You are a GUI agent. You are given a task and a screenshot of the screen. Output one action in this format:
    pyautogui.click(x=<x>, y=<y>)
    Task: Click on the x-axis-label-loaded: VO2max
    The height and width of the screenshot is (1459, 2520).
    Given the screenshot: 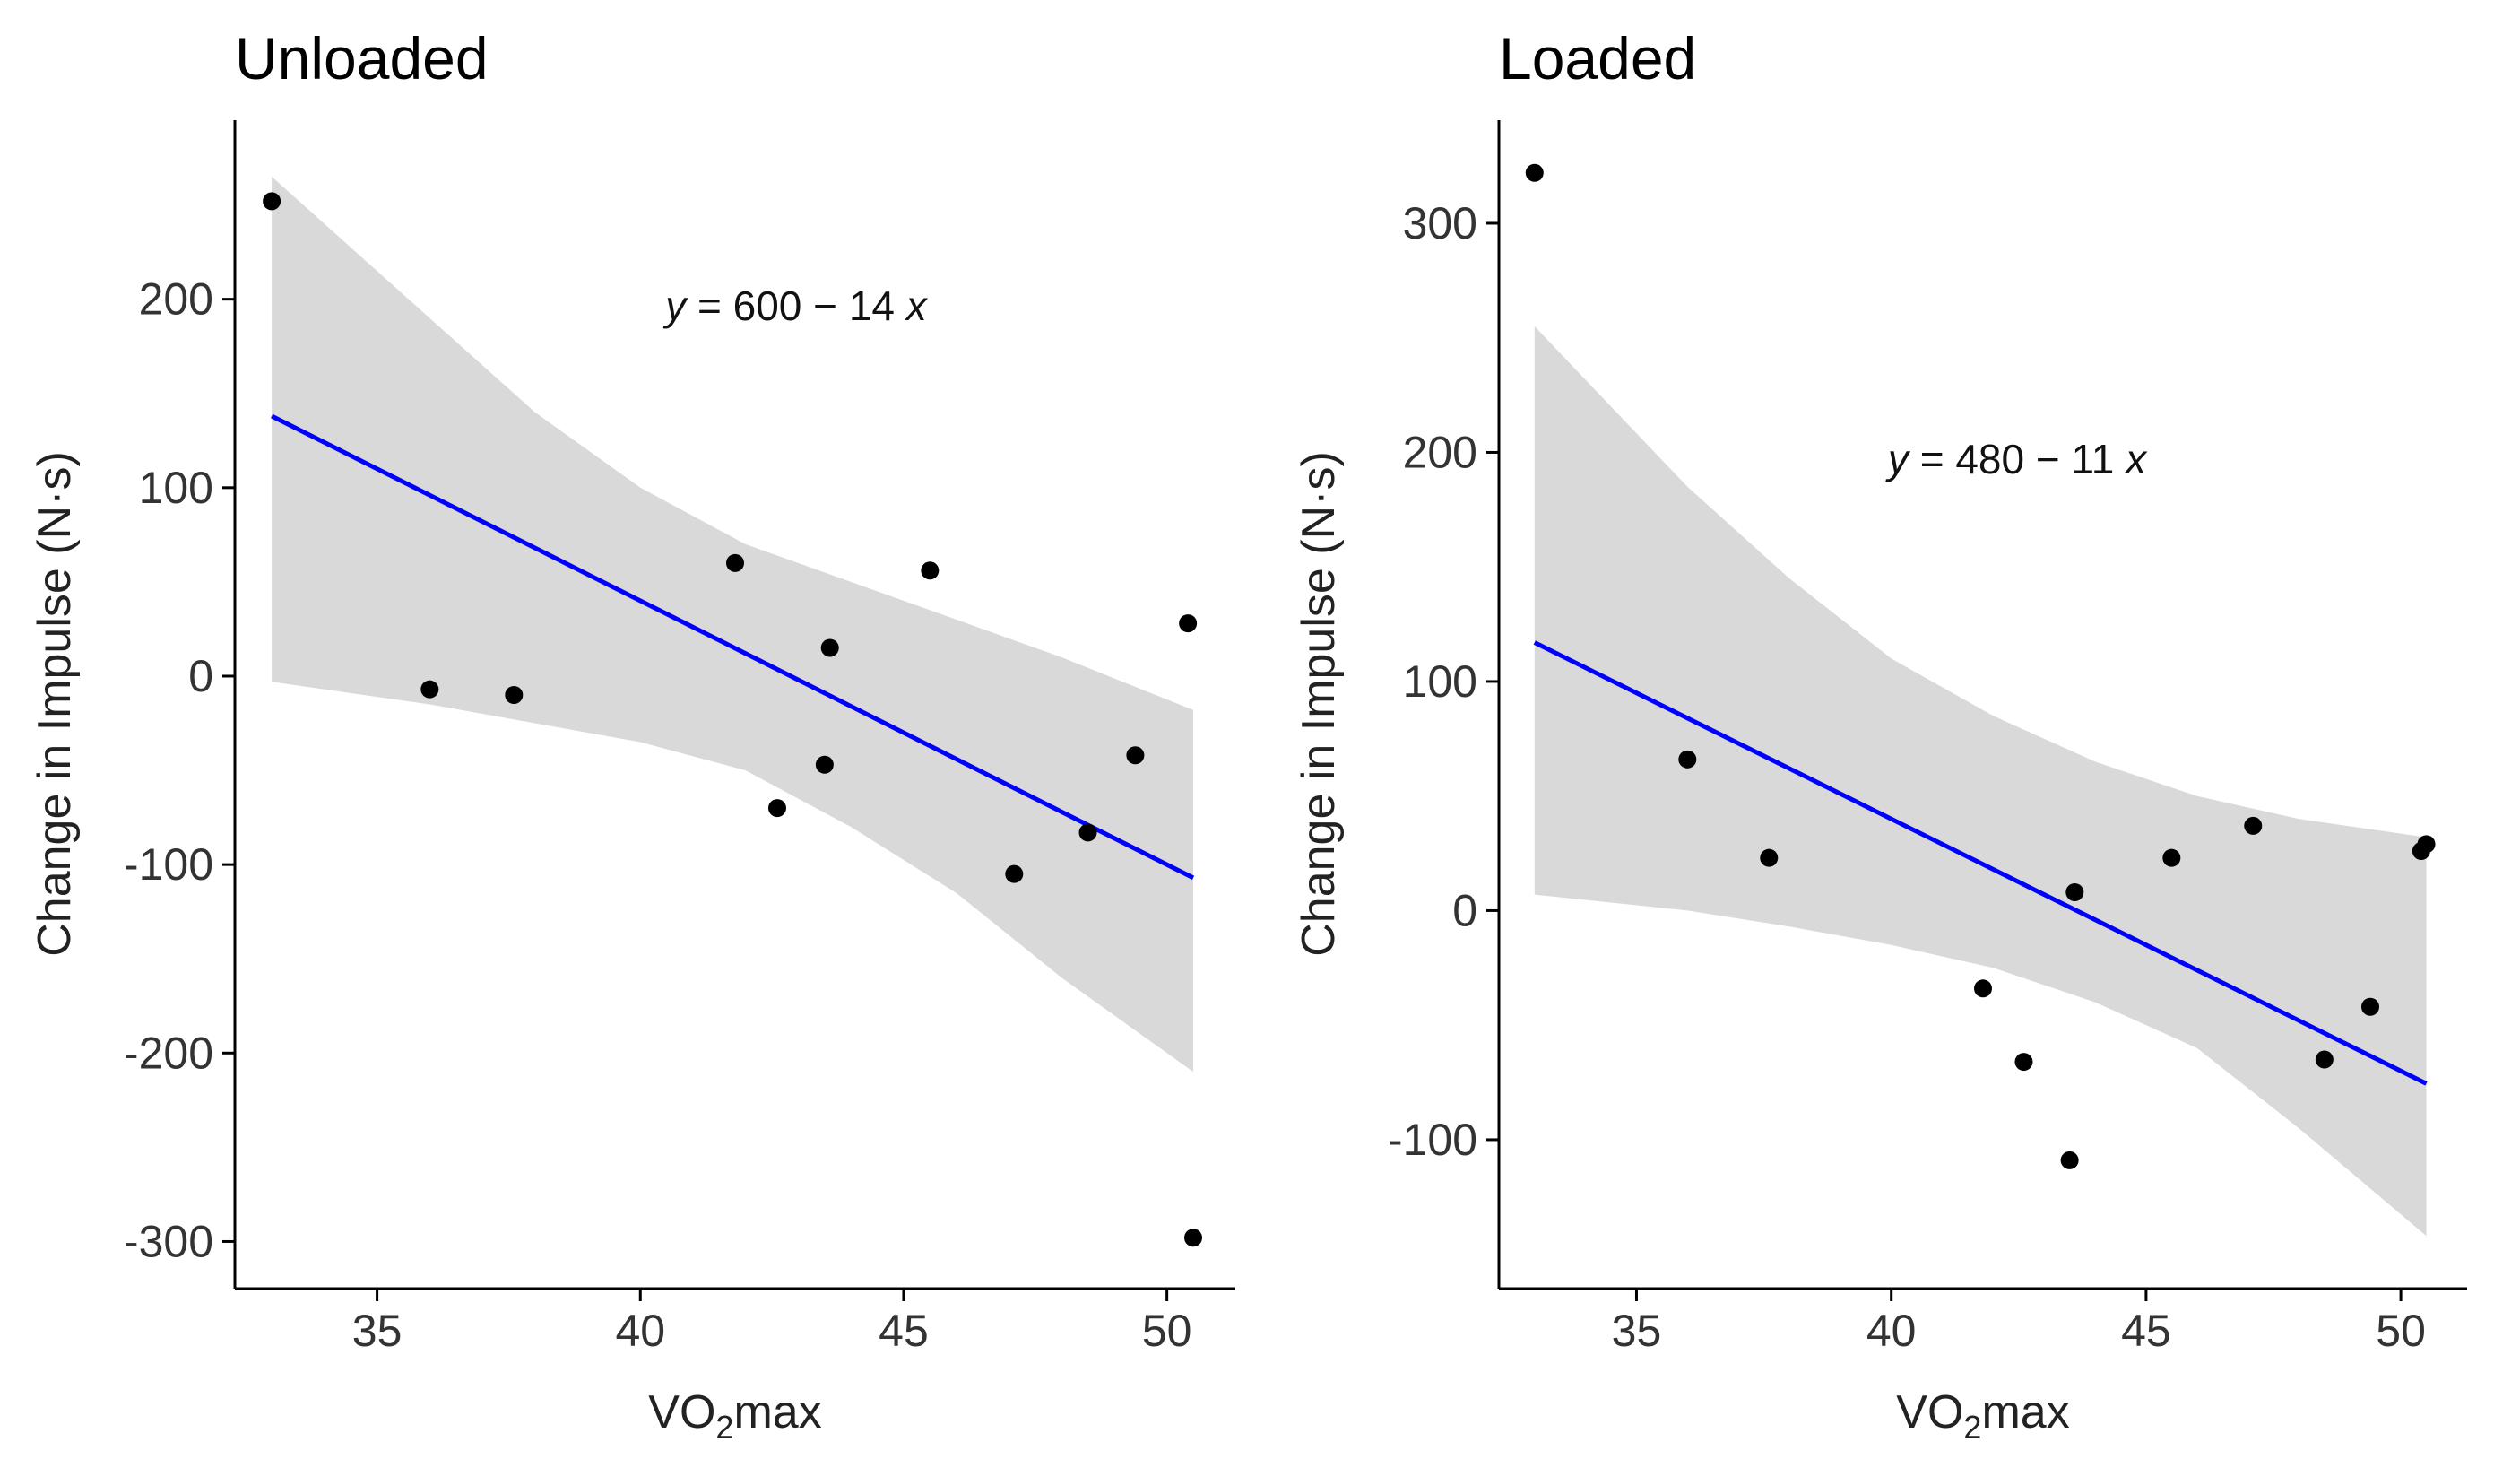 What is the action you would take?
    pyautogui.click(x=1982, y=1416)
    